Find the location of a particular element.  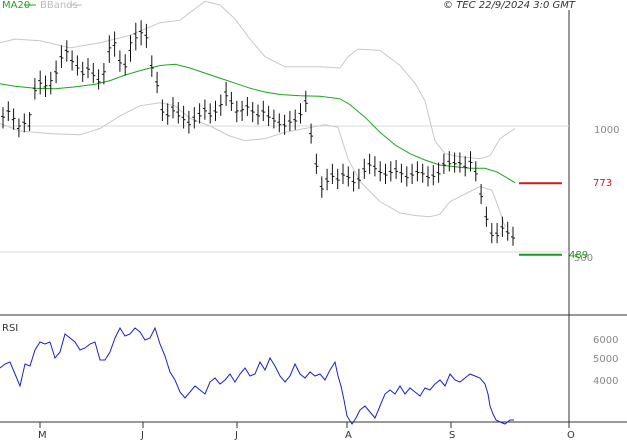

month-label-1: M is located at coordinates (42, 435).